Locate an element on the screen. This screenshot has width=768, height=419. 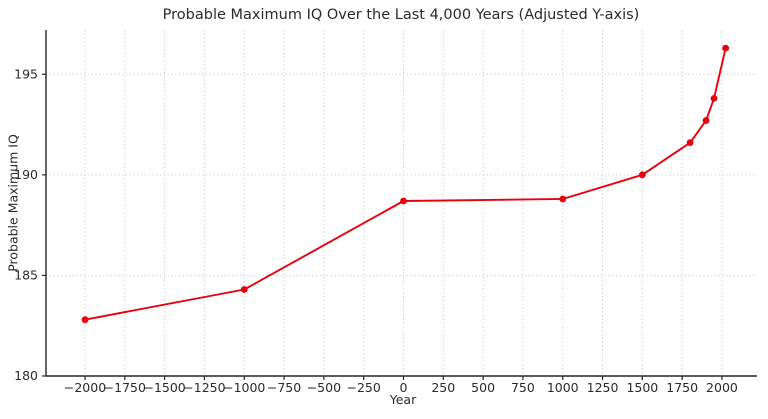
x-tick-label: −1250 is located at coordinates (204, 387).